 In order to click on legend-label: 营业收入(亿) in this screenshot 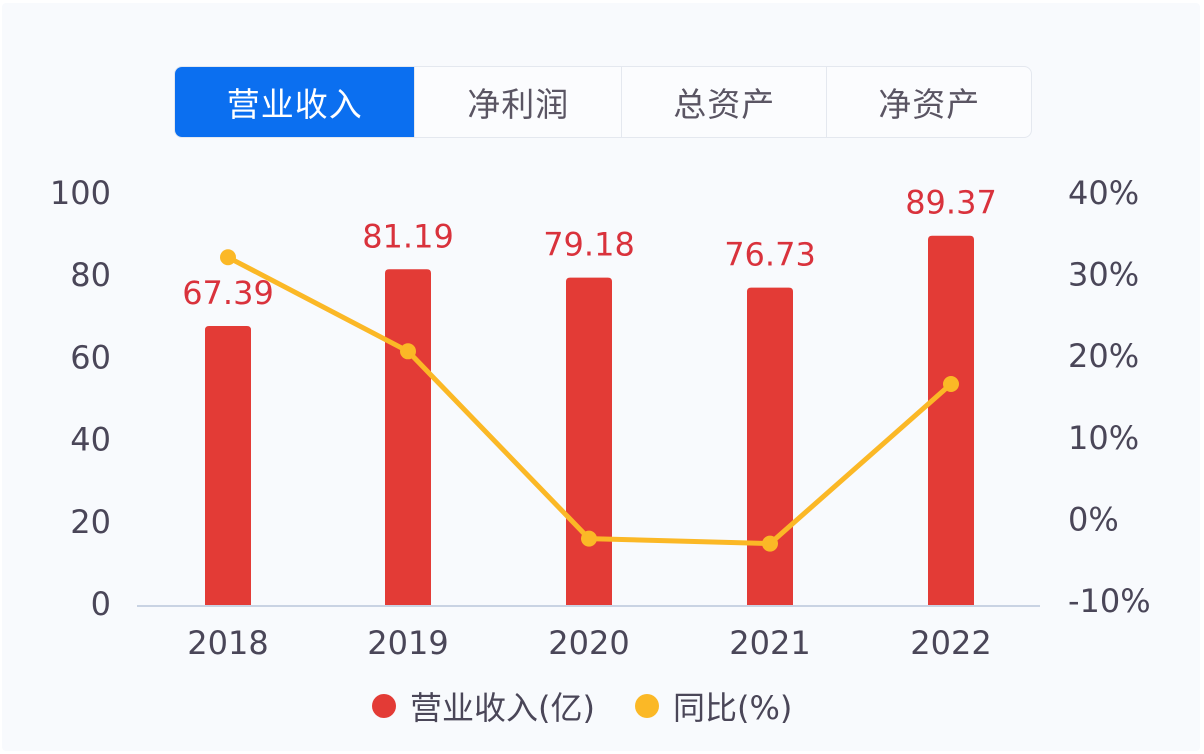, I will do `click(502, 708)`.